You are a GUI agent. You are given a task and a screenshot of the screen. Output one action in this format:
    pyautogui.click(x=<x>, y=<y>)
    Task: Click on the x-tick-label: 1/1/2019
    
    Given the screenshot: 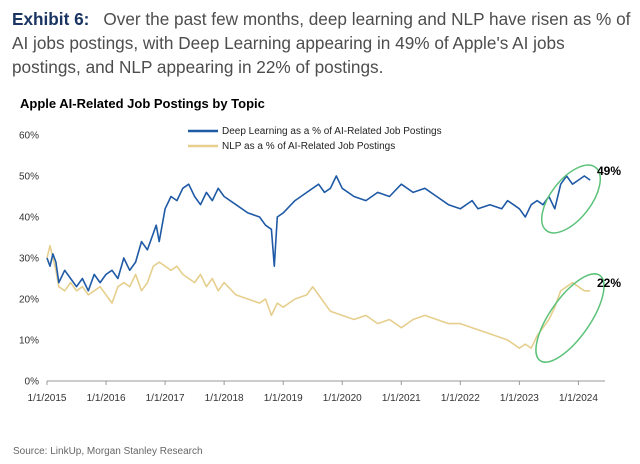 What is the action you would take?
    pyautogui.click(x=283, y=398)
    